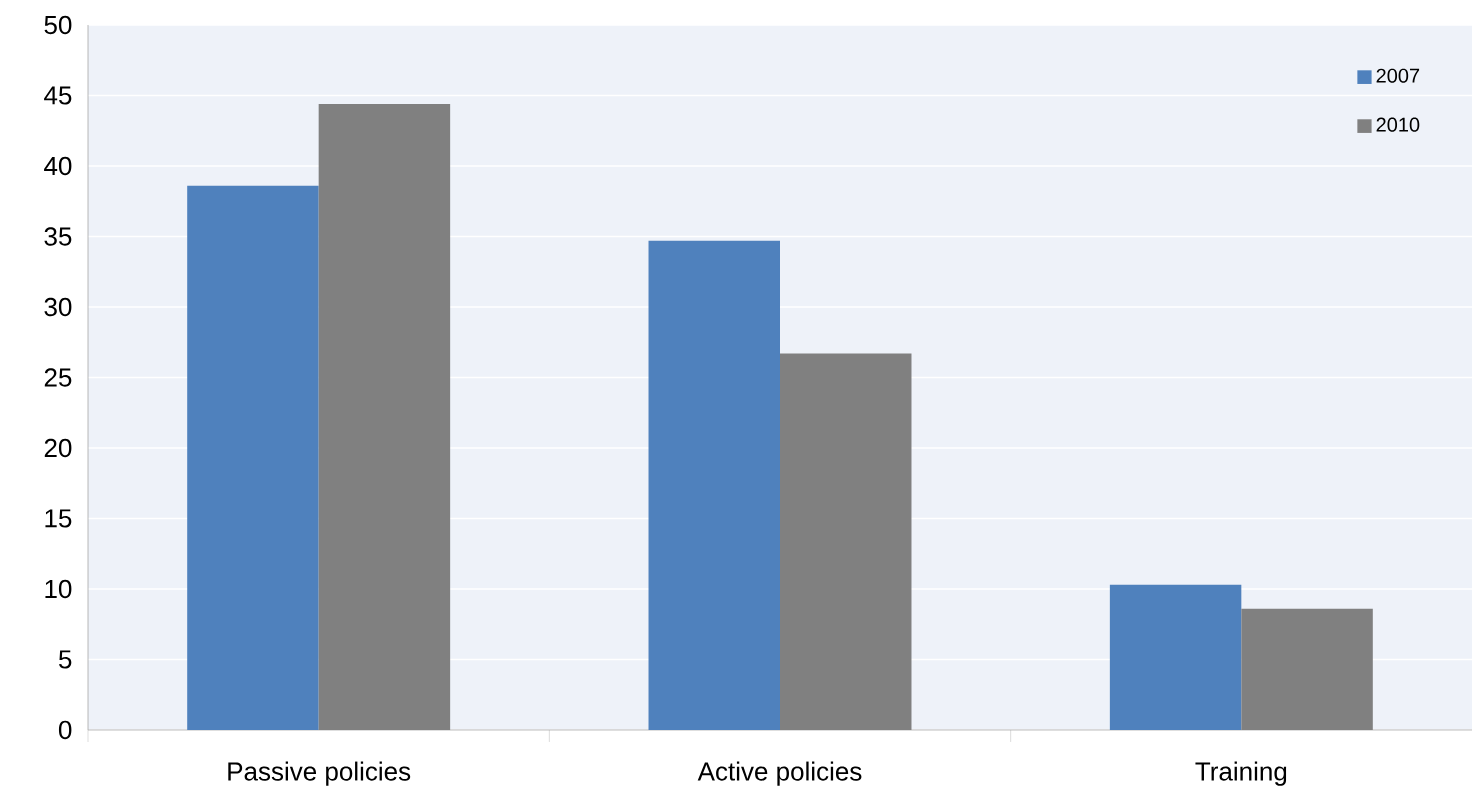 Image resolution: width=1474 pixels, height=802 pixels. I want to click on y-tick-label: 15, so click(58, 518).